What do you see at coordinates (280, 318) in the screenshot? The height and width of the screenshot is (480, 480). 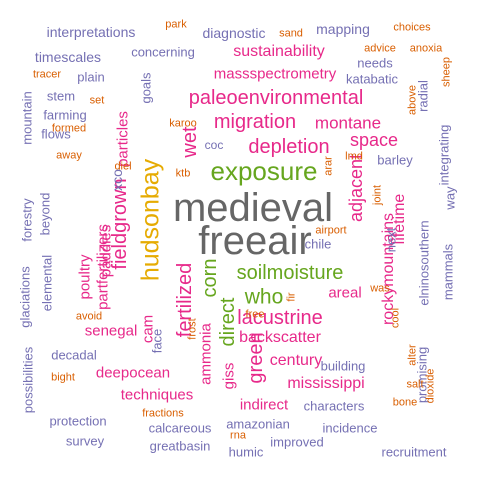 I see `word: lacustrine` at bounding box center [280, 318].